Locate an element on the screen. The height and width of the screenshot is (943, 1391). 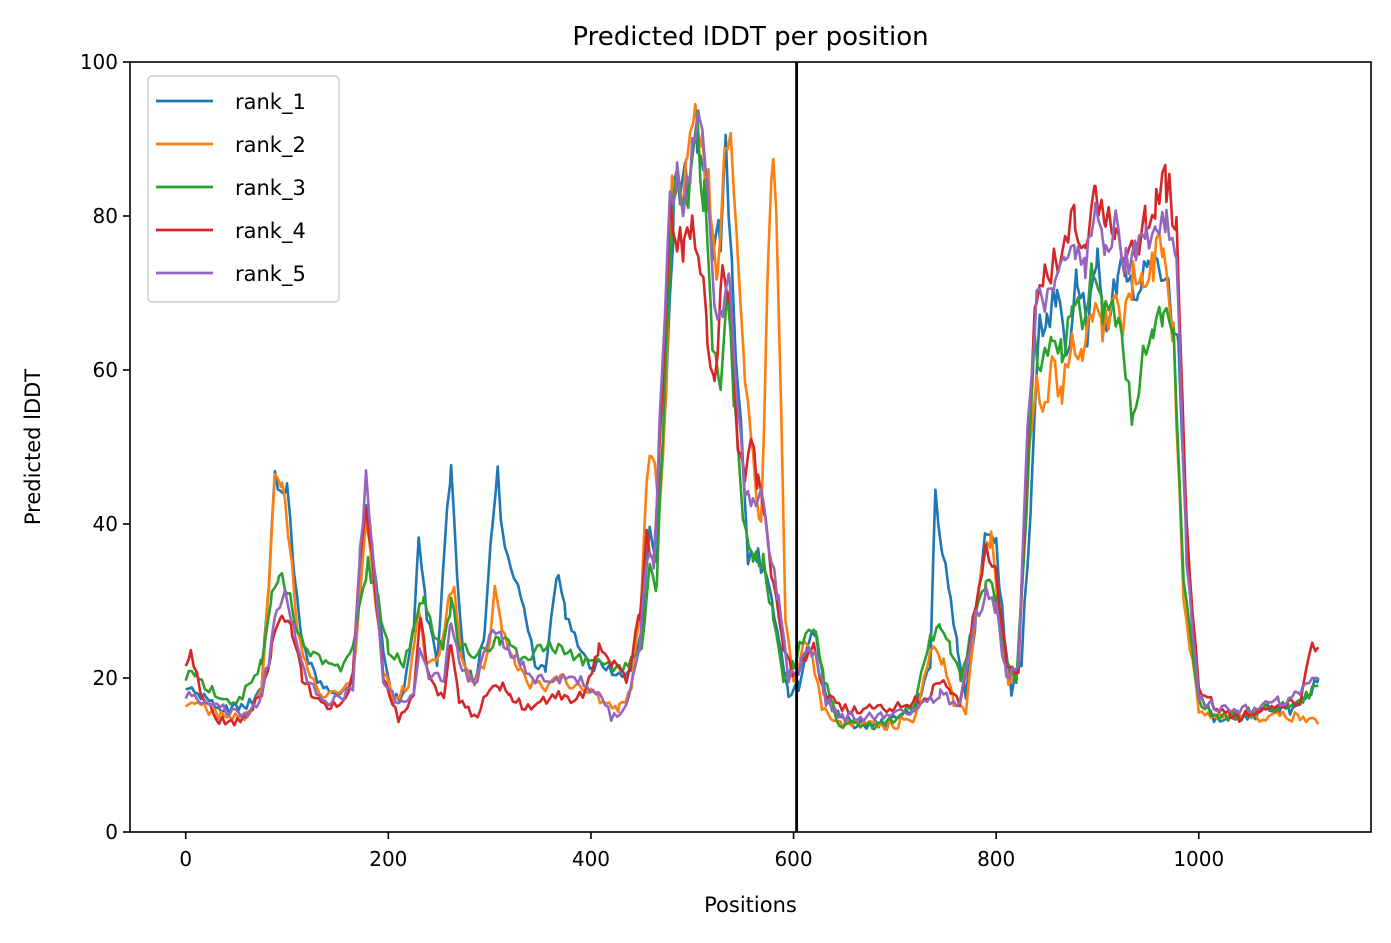
x-tick-label: 1000 is located at coordinates (1198, 859).